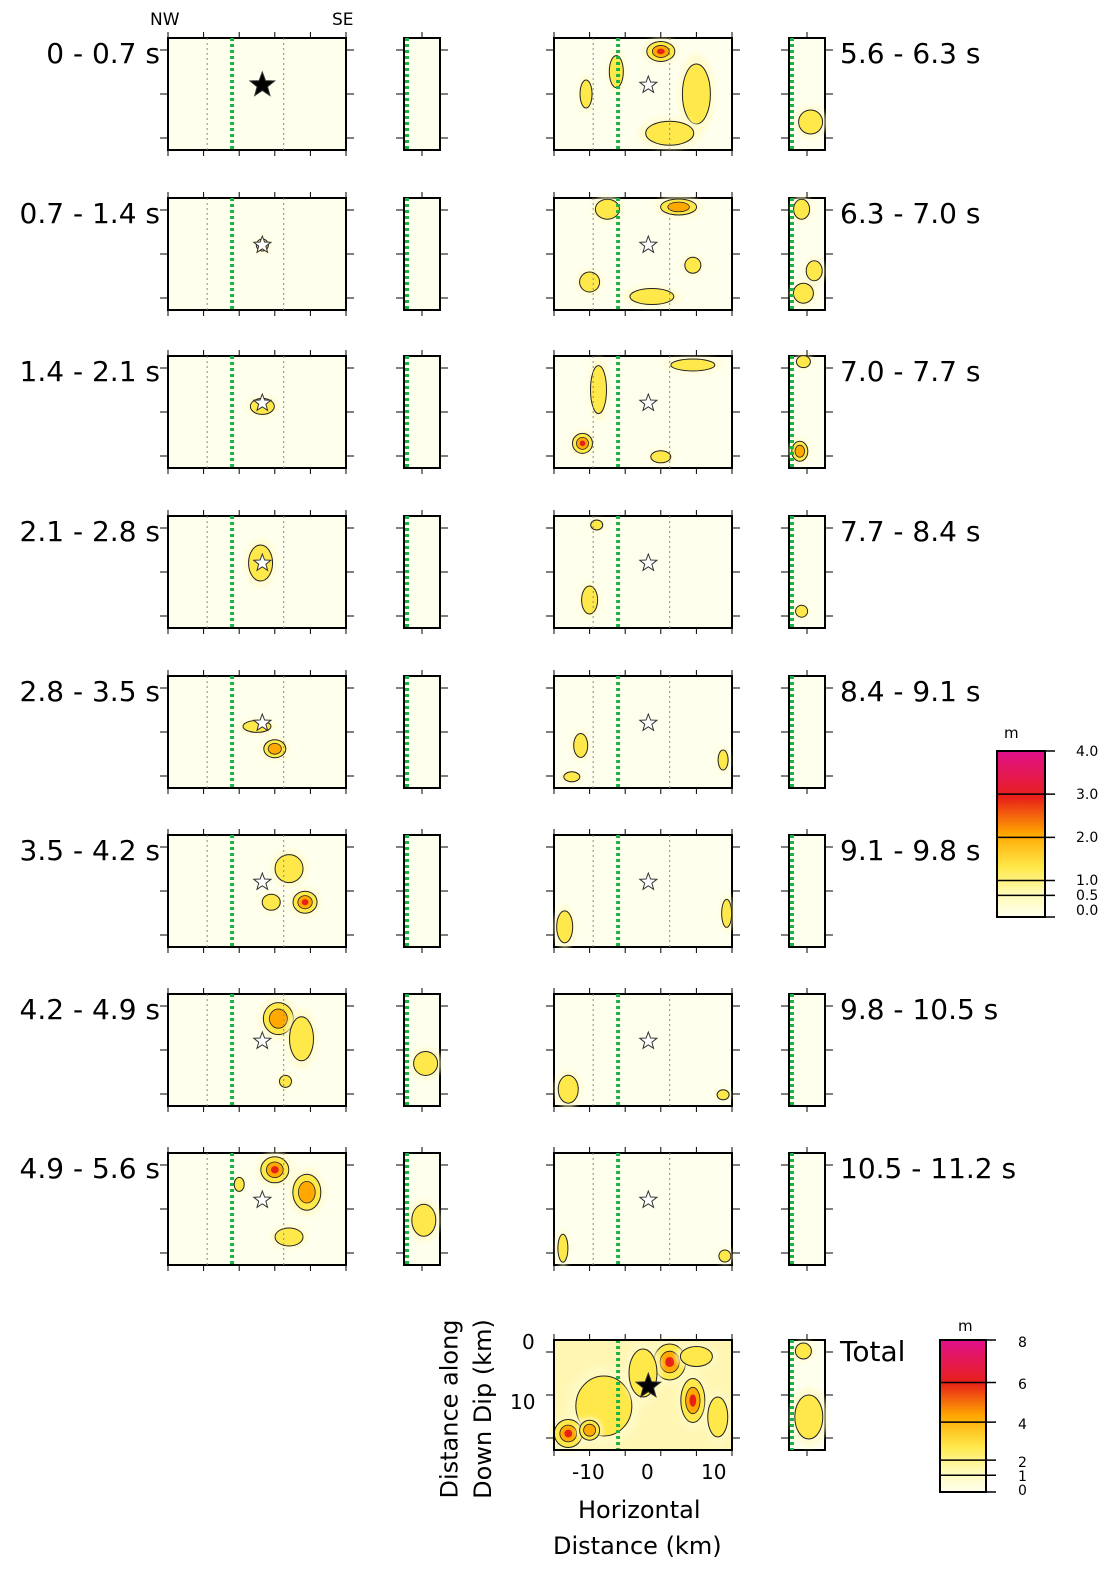  Describe the element at coordinates (1087, 838) in the screenshot. I see `colorbar-tick: 2.0` at that location.